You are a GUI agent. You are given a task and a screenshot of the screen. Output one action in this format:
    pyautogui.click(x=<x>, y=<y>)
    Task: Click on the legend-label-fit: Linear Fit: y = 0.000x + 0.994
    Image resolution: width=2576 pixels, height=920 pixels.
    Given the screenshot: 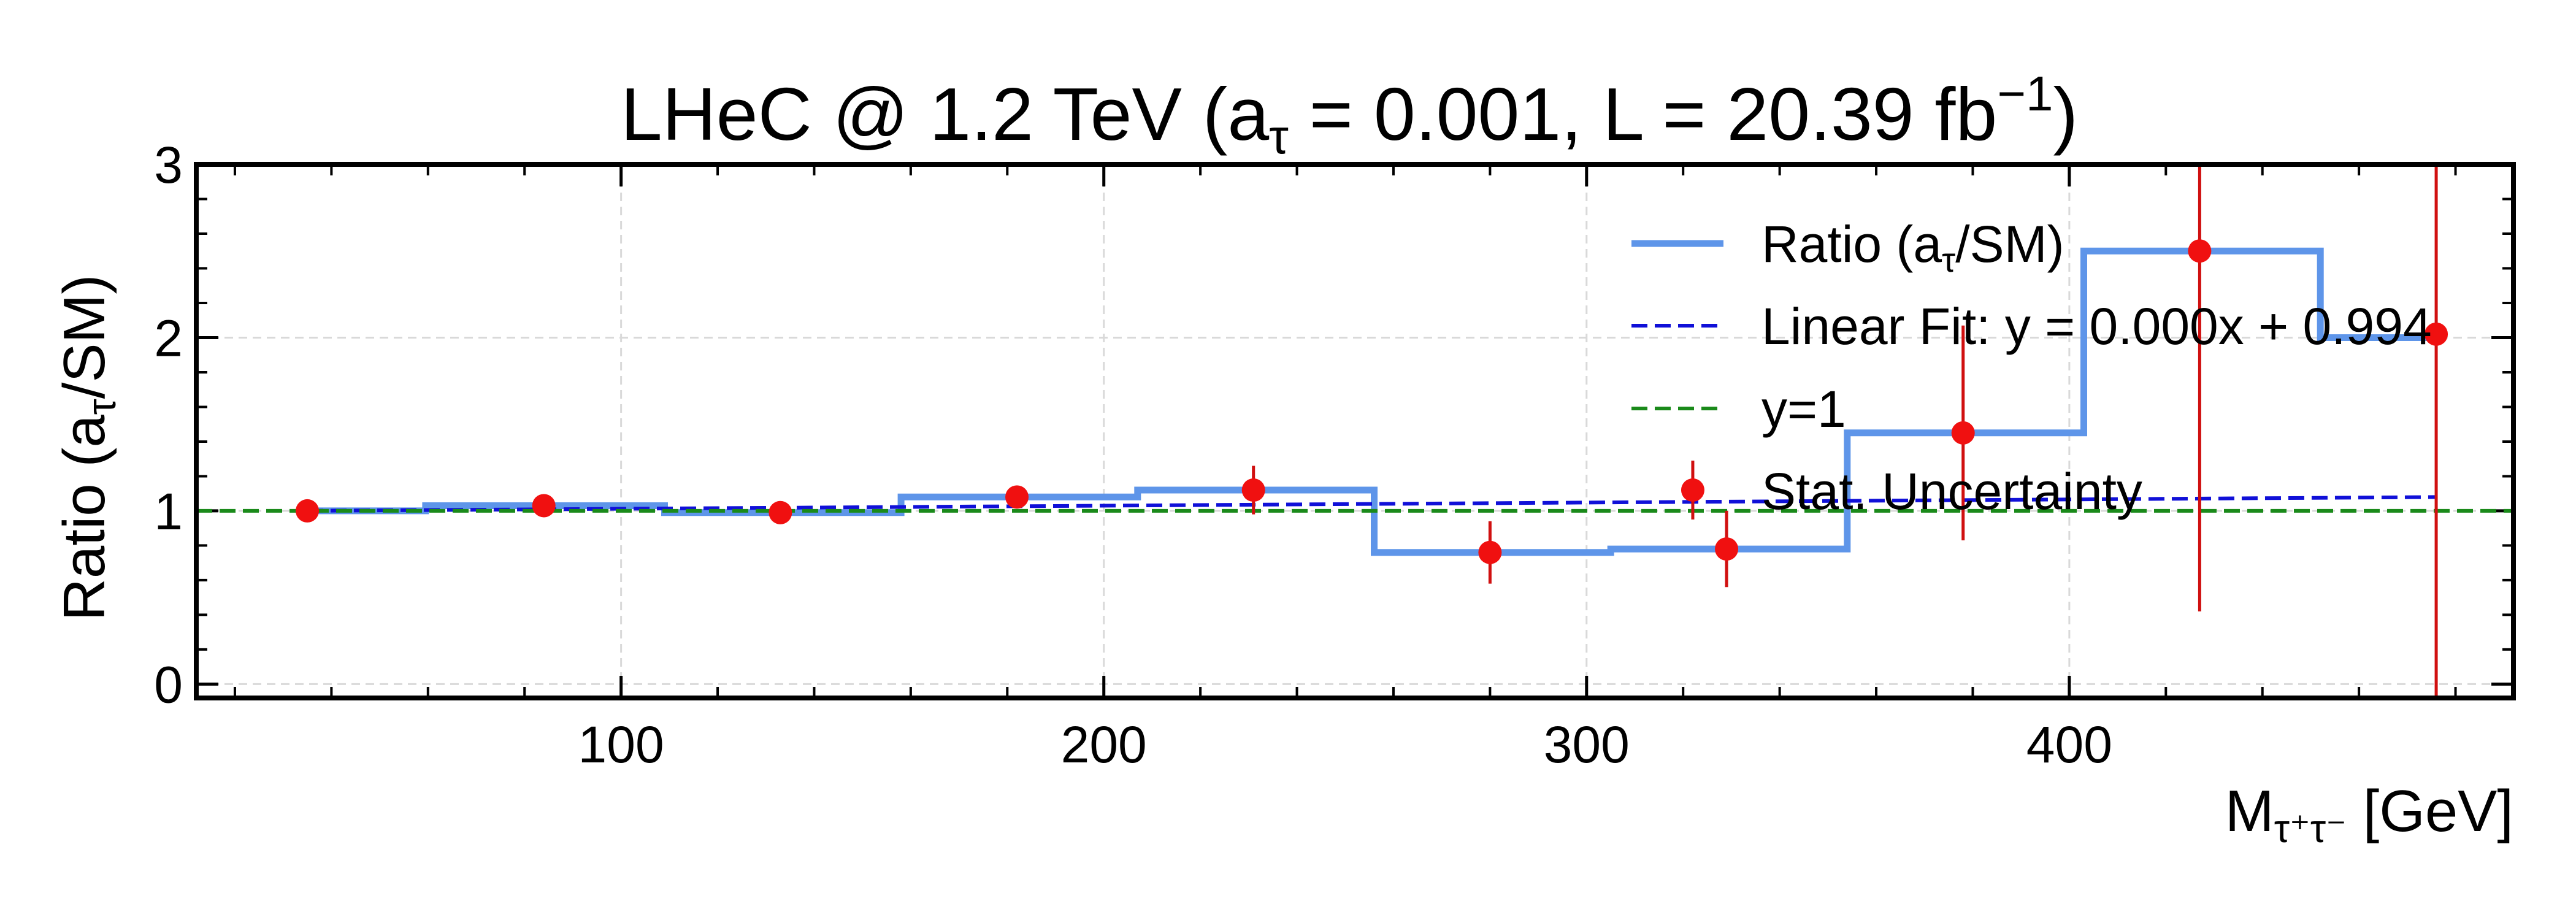 What is the action you would take?
    pyautogui.click(x=2096, y=326)
    